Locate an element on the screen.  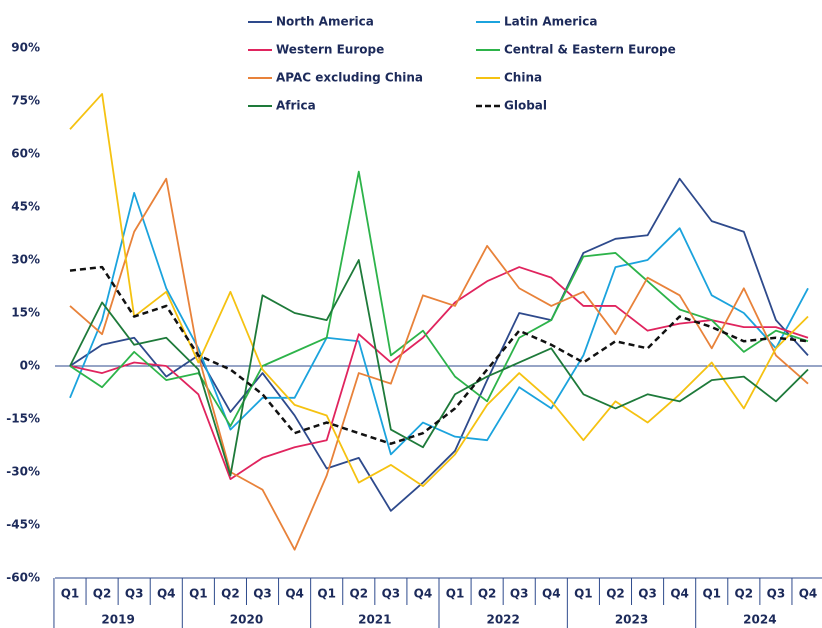
y-tick-label: -45% is located at coordinates (23, 525).